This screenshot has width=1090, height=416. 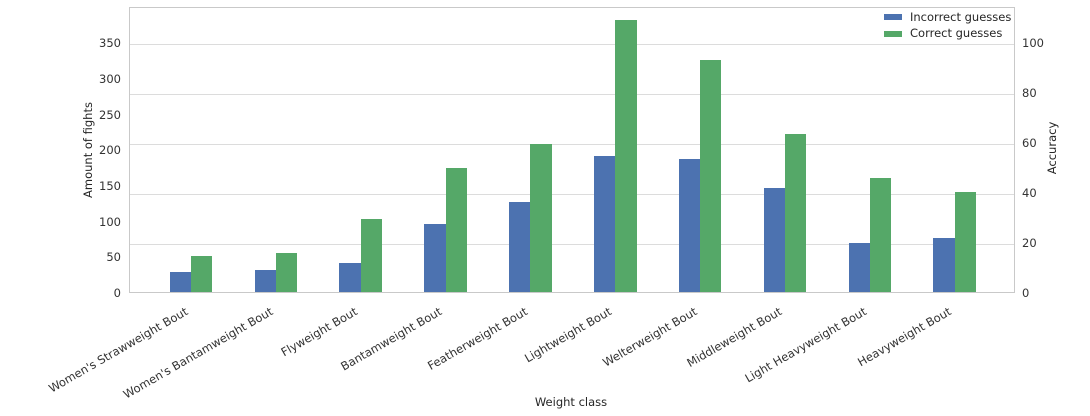 I want to click on legend-label: Correct guesses, so click(x=956, y=33).